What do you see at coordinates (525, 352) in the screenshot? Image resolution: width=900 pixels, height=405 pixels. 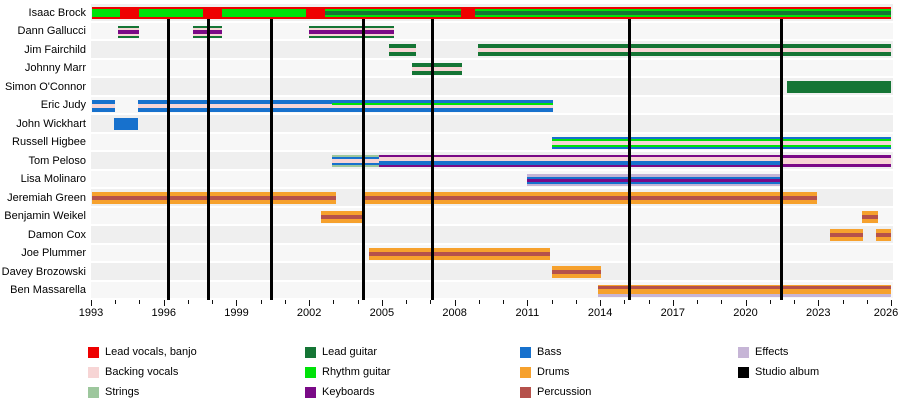 I see `legend-swatch-bass` at bounding box center [525, 352].